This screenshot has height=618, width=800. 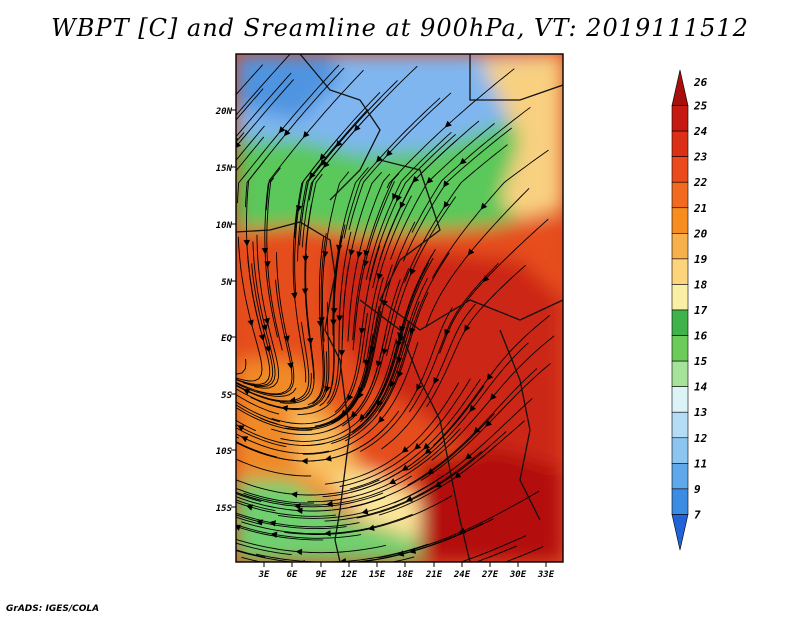 What do you see at coordinates (224, 112) in the screenshot?
I see `lat-tick-label: 20N` at bounding box center [224, 112].